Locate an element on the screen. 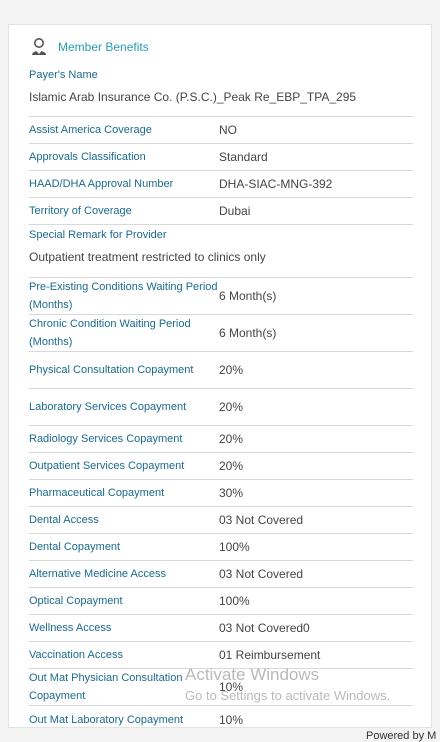 The height and width of the screenshot is (742, 440). benefit-row-dental-copayment: Dental Copayment 100% is located at coordinates (221, 547).